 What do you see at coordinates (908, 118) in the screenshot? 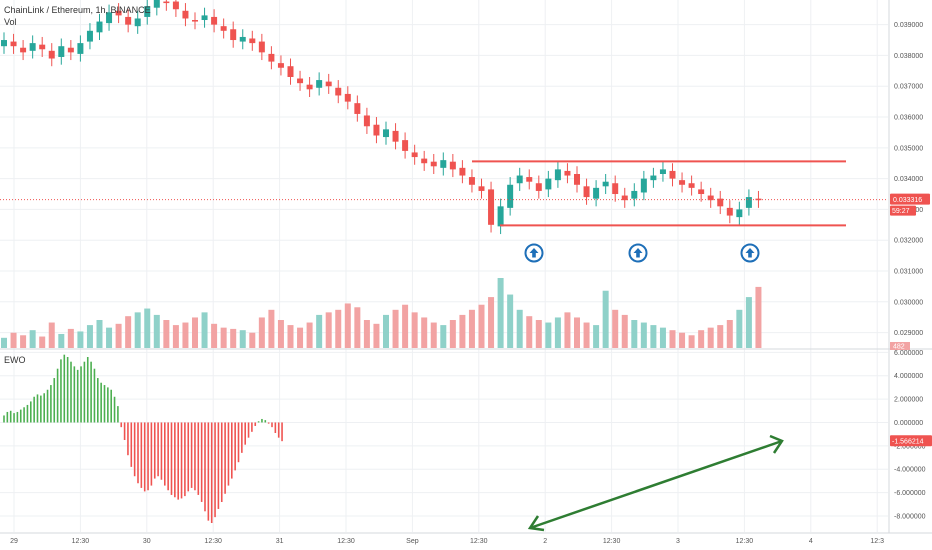
I see `price-tick-label: 0.036000` at bounding box center [908, 118].